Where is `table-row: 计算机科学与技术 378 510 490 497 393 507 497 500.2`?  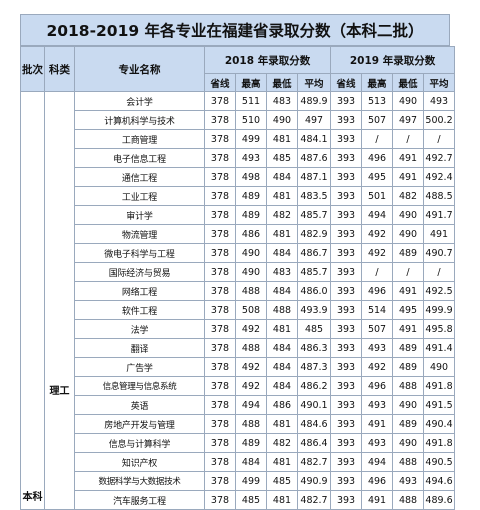 table-row: 计算机科学与技术 378 510 490 497 393 507 497 500.2 is located at coordinates (238, 120).